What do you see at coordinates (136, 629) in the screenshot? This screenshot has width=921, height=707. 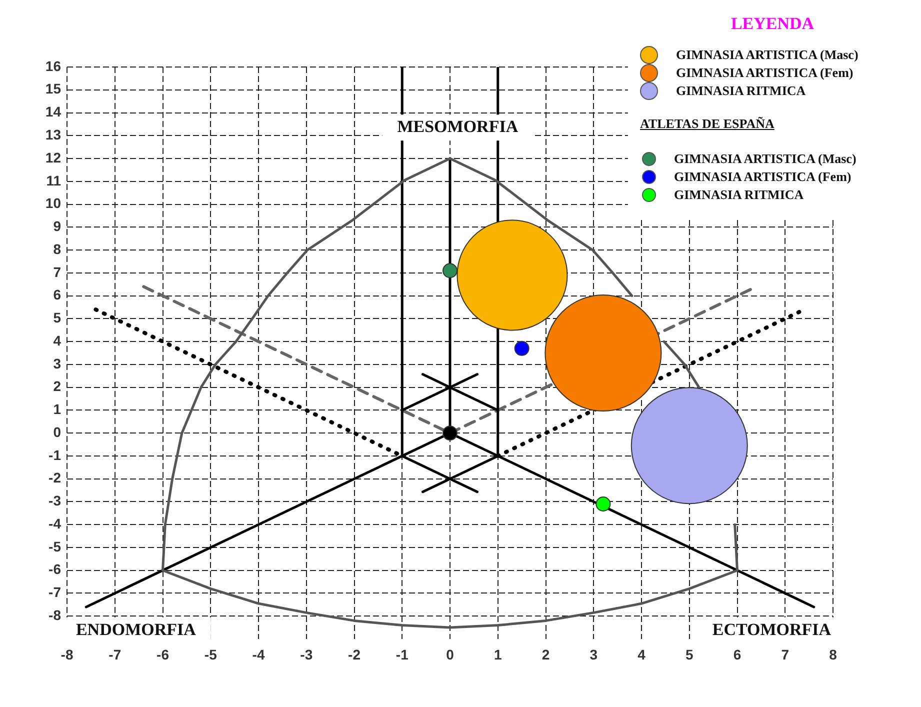 I see `annotation: ENDOMORFIA` at bounding box center [136, 629].